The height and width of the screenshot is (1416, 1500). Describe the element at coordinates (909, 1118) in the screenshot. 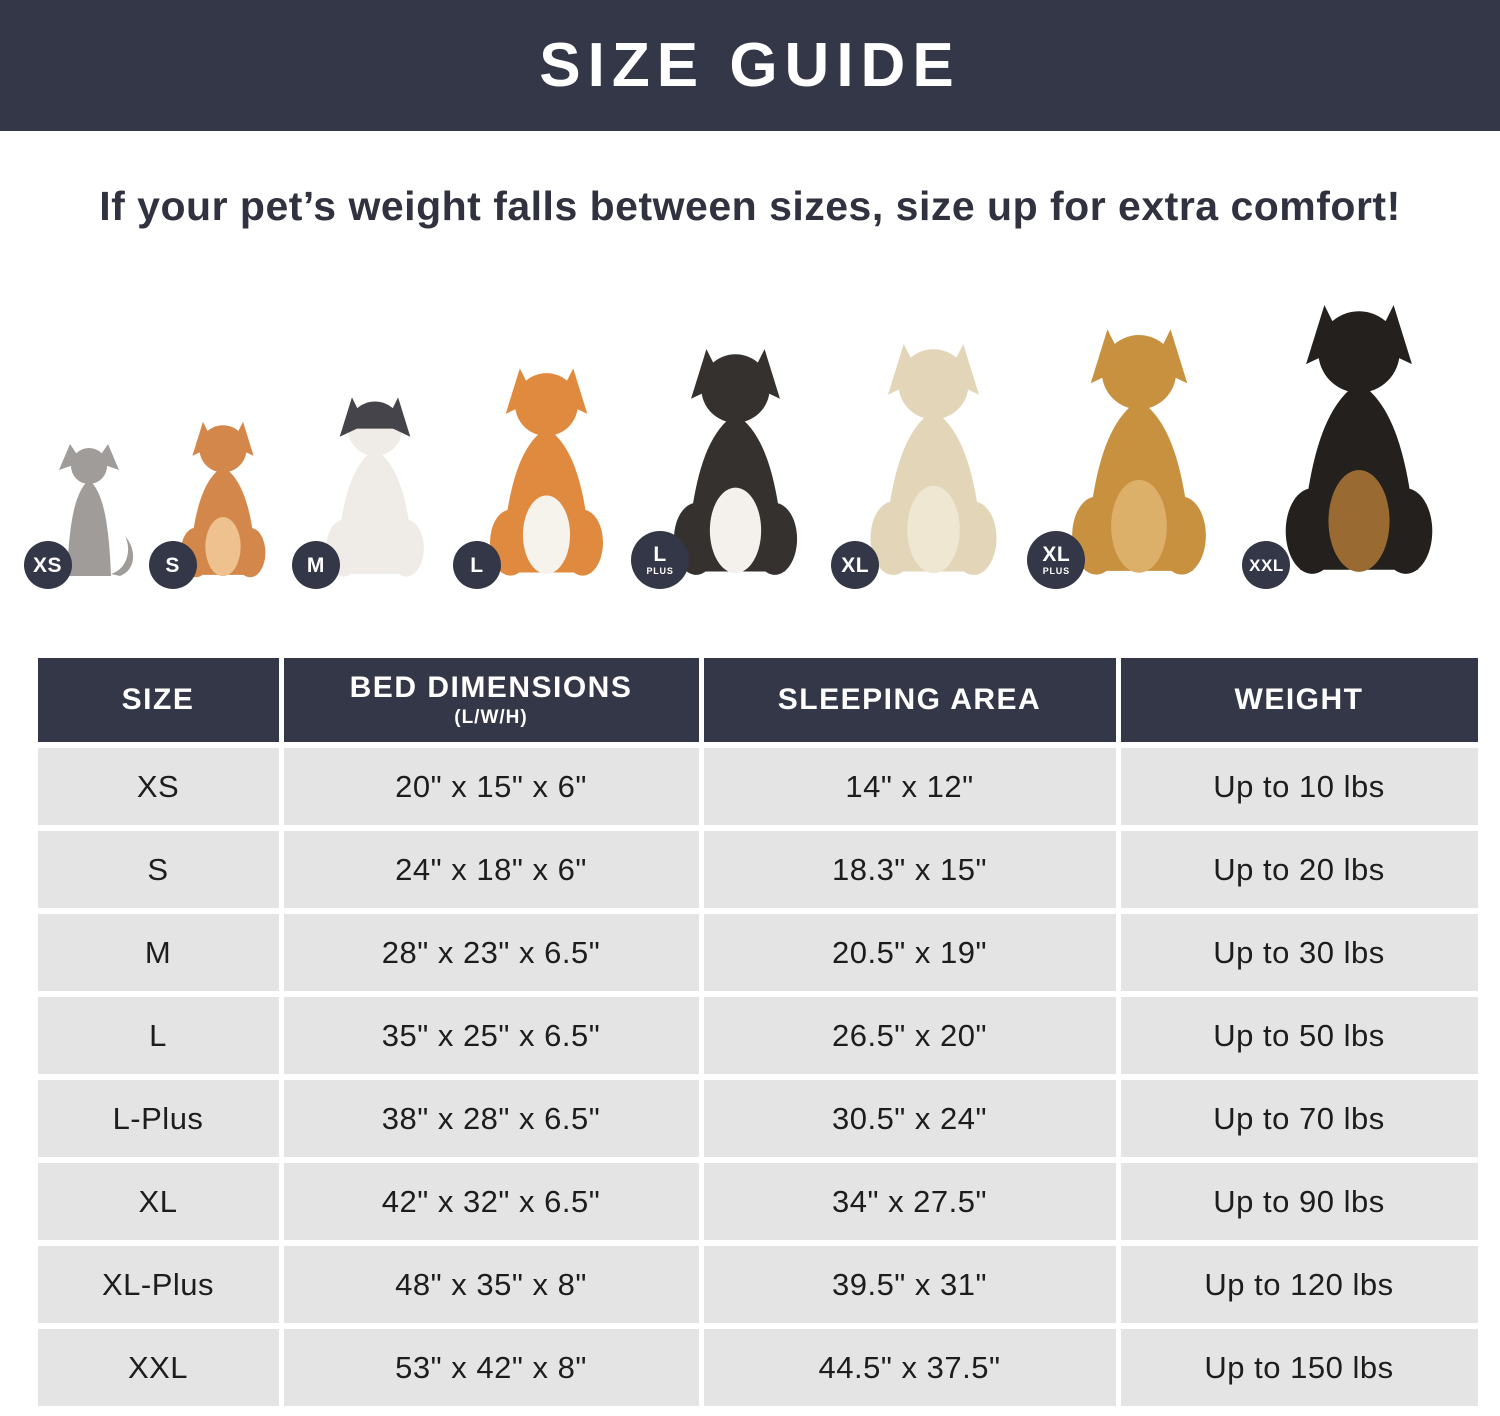

I see `table-cell-sleep: 30.5" x 24"` at that location.